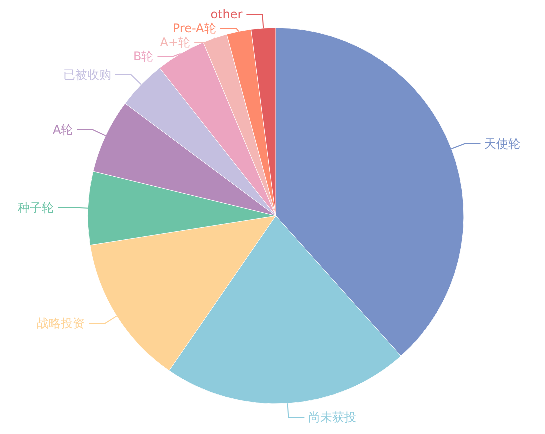 The width and height of the screenshot is (545, 434). Describe the element at coordinates (61, 323) in the screenshot. I see `slice-label: 战略投资` at that location.